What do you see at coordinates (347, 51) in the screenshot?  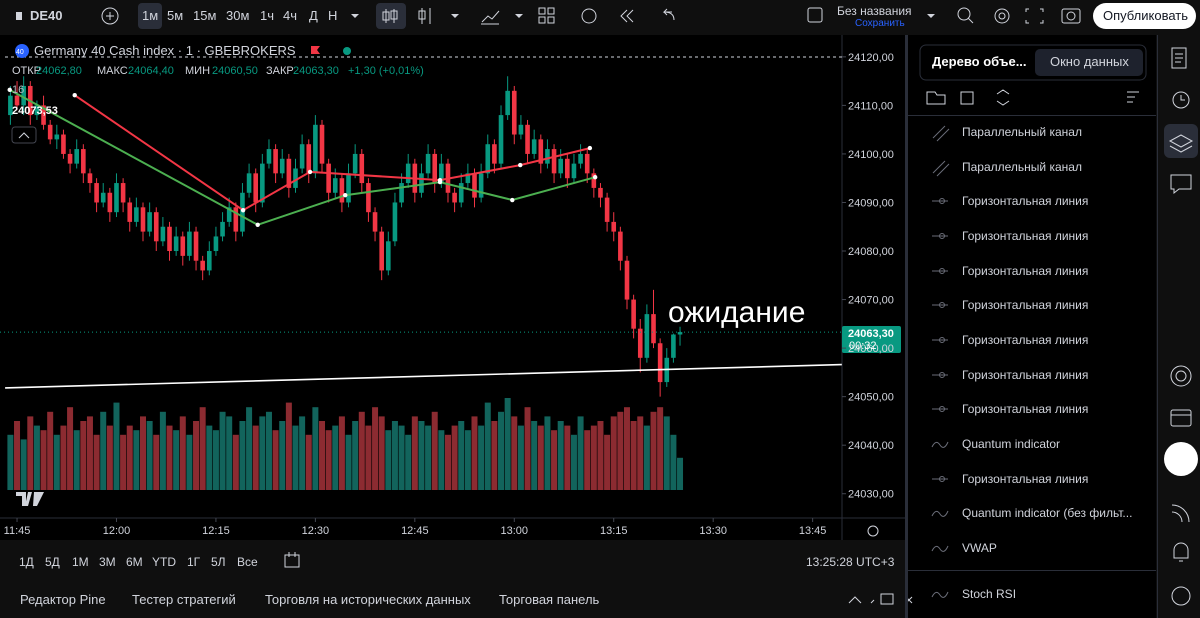 I see `market-status` at bounding box center [347, 51].